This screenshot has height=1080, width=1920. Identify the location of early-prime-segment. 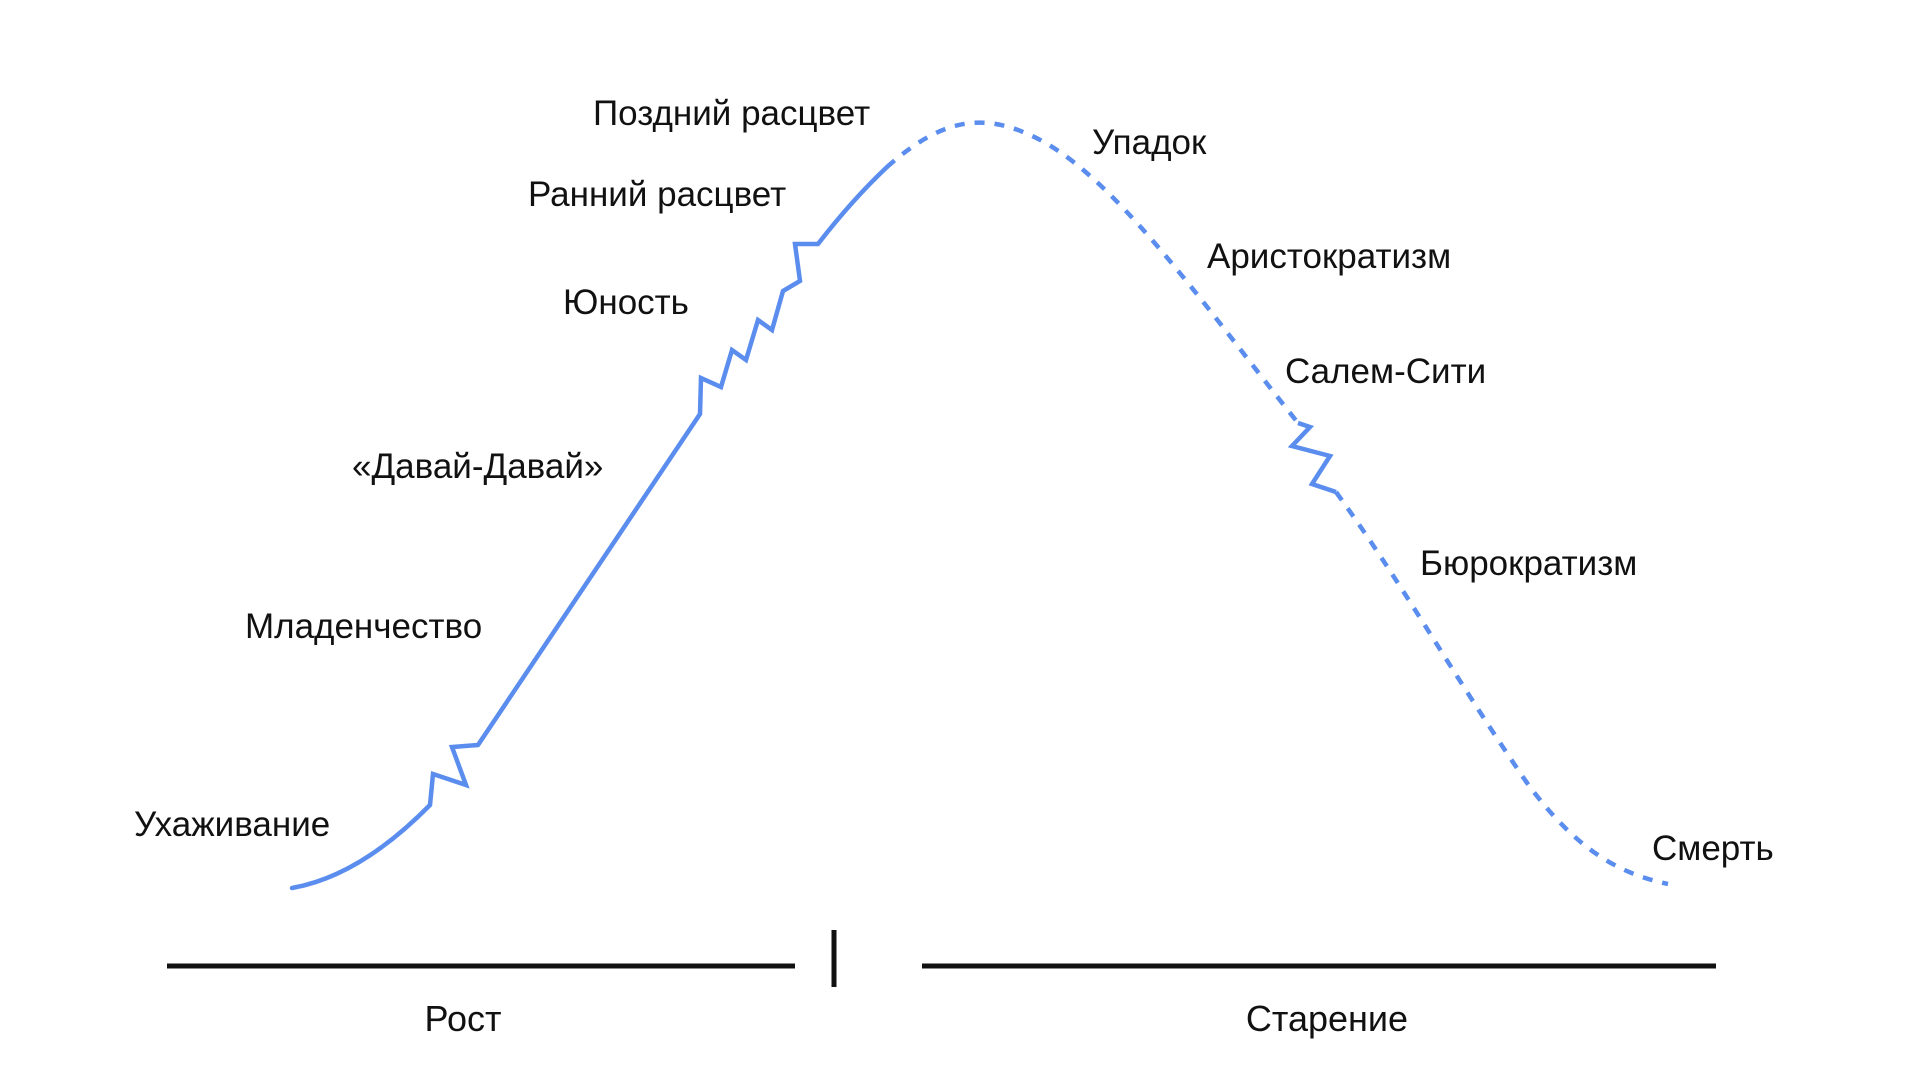
(852, 205).